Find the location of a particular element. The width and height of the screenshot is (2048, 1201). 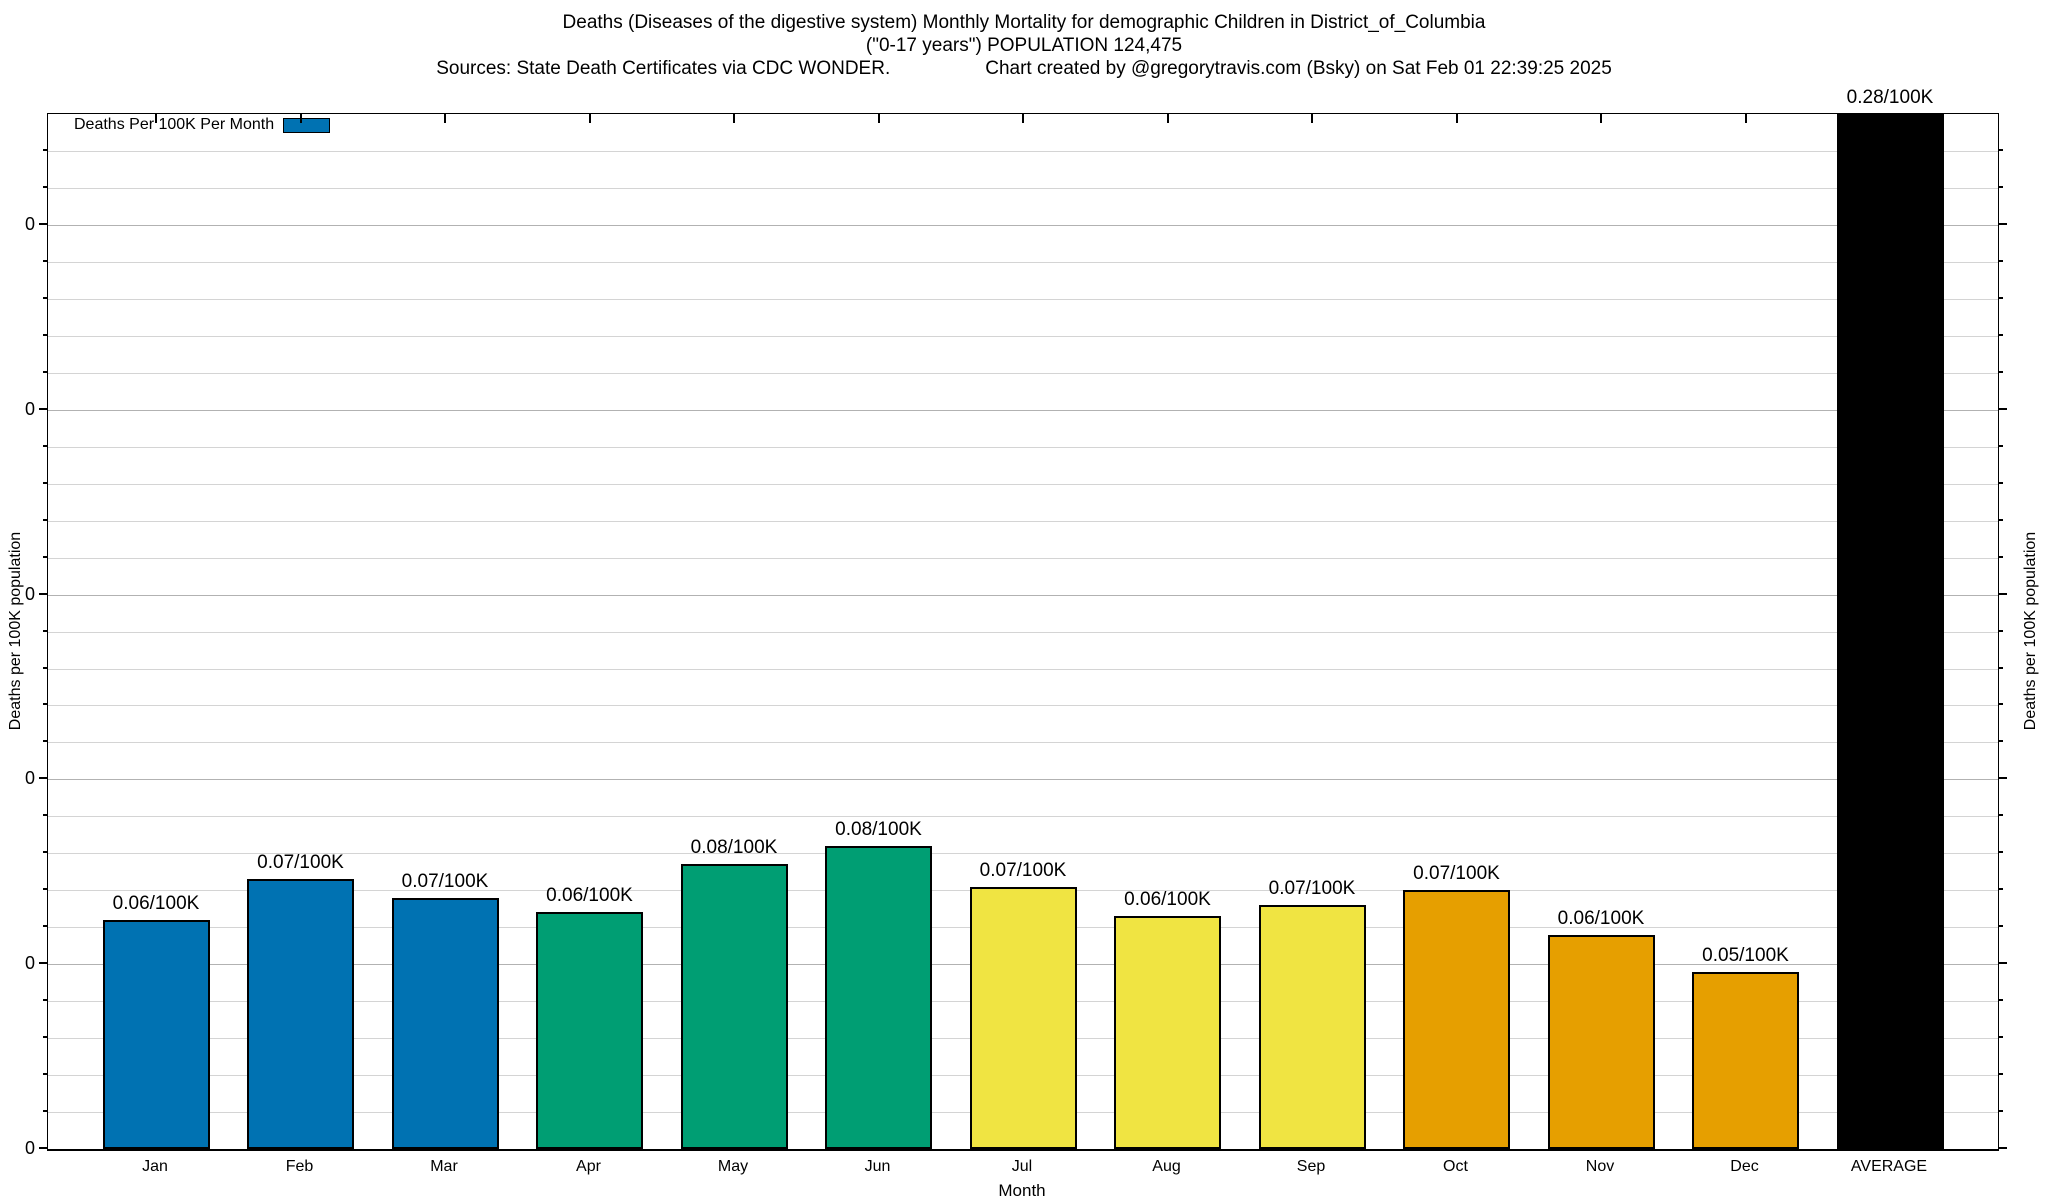

x-category-label: Jan is located at coordinates (155, 1166).